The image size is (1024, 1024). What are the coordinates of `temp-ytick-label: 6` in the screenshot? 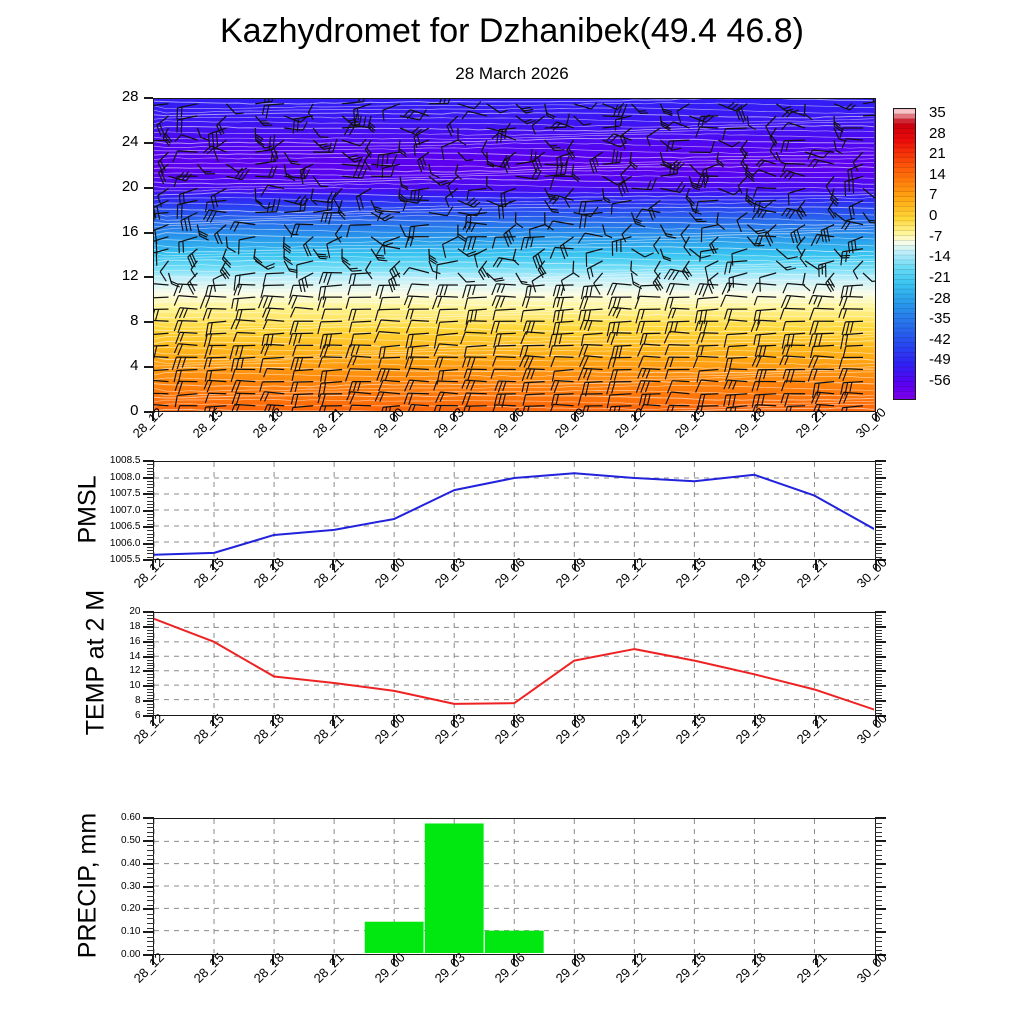 It's located at (137, 715).